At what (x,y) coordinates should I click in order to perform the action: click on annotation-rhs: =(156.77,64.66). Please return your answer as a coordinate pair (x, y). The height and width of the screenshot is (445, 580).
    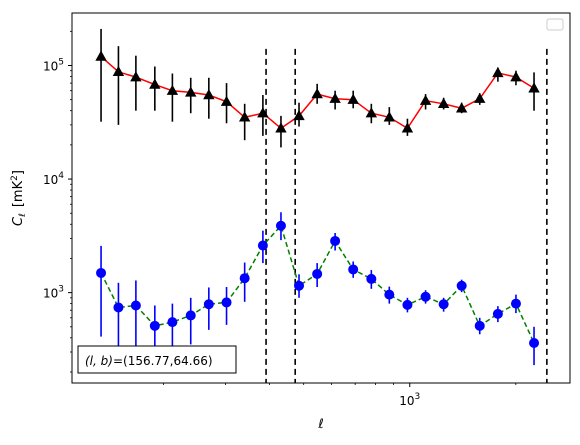
    Looking at the image, I should click on (163, 361).